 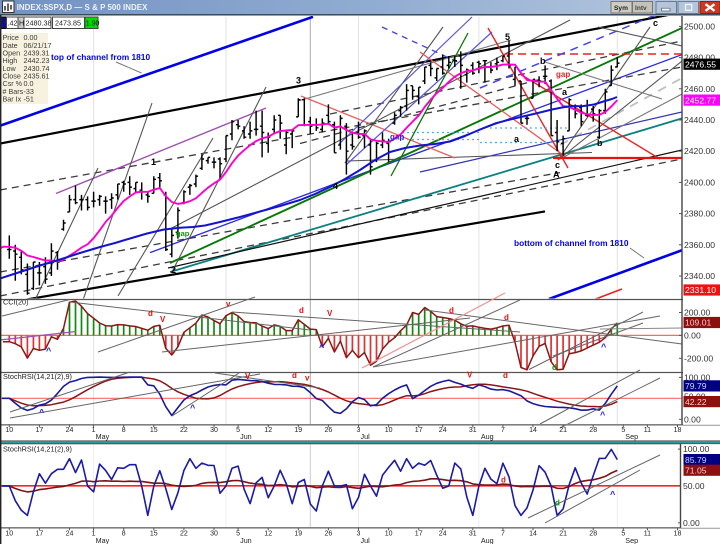 I want to click on svg-text: Sym, so click(x=621, y=8).